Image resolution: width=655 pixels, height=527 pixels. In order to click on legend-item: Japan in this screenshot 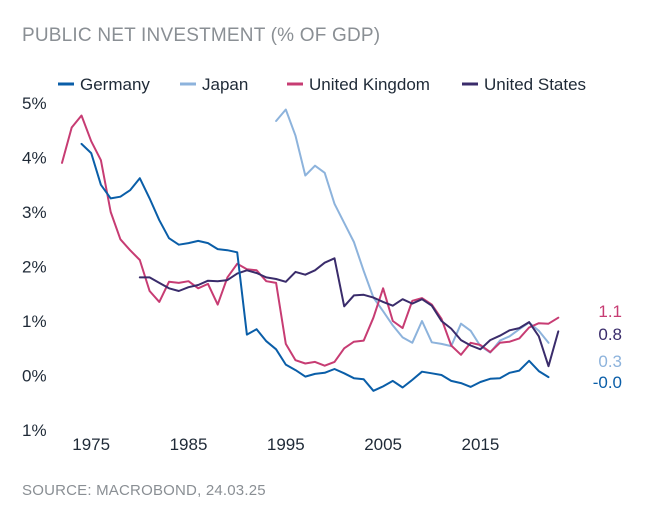, I will do `click(214, 84)`.